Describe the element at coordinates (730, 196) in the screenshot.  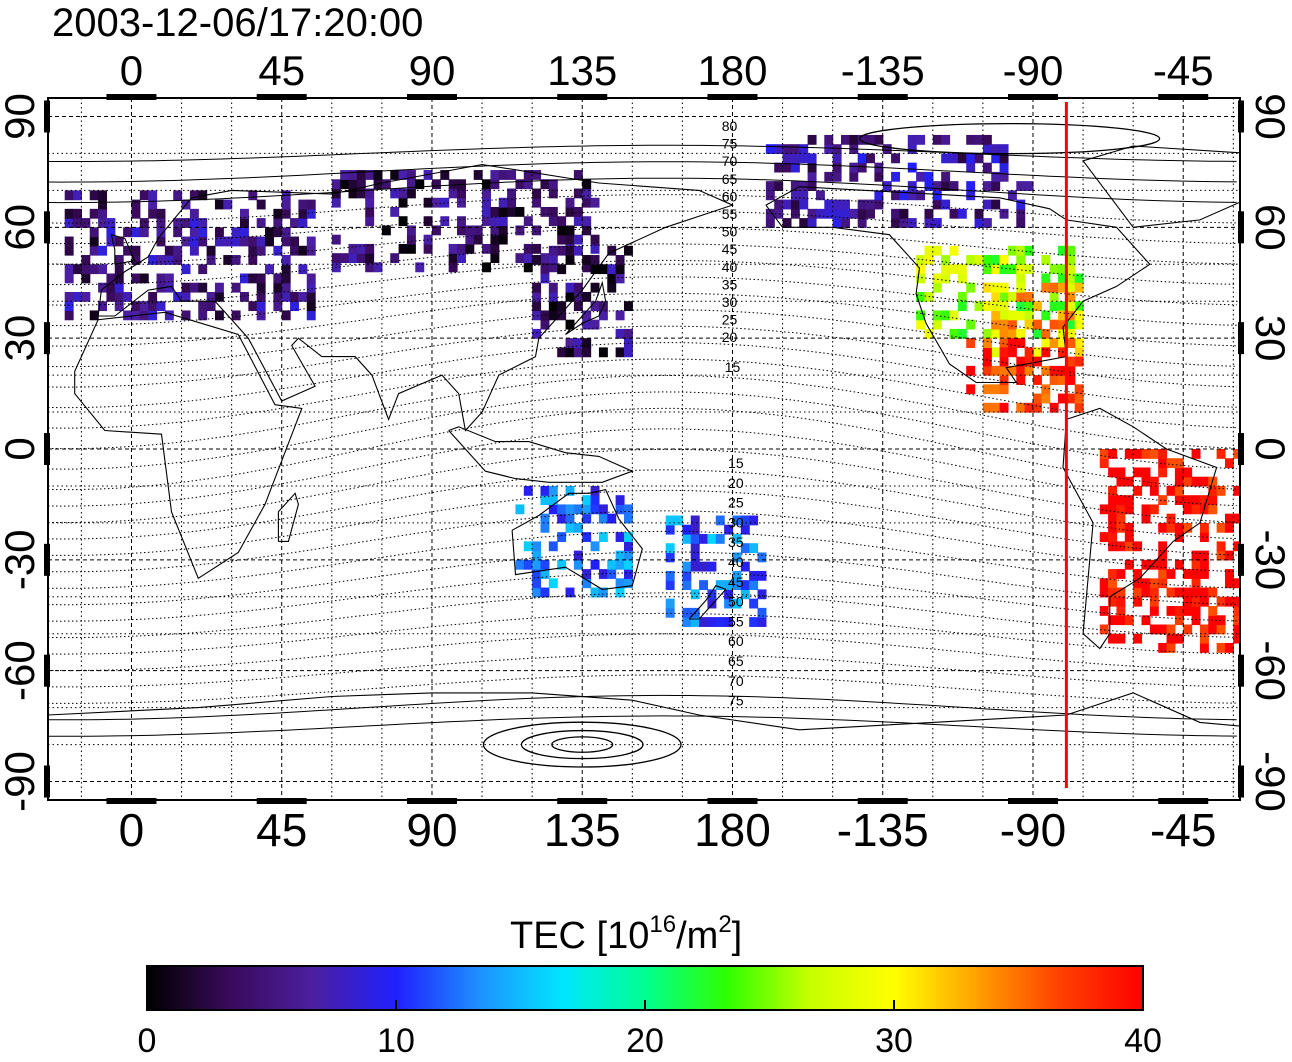
I see `contour-label: 60` at that location.